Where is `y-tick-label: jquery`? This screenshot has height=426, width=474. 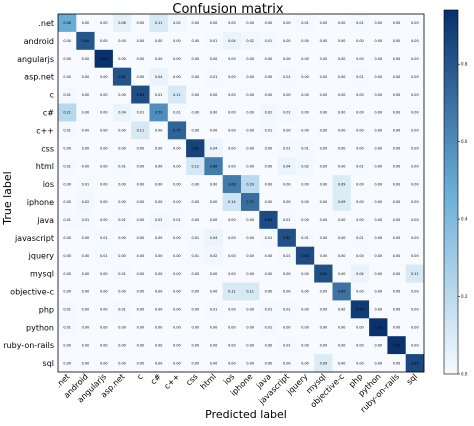
y-tick-label: jquery is located at coordinates (41, 256).